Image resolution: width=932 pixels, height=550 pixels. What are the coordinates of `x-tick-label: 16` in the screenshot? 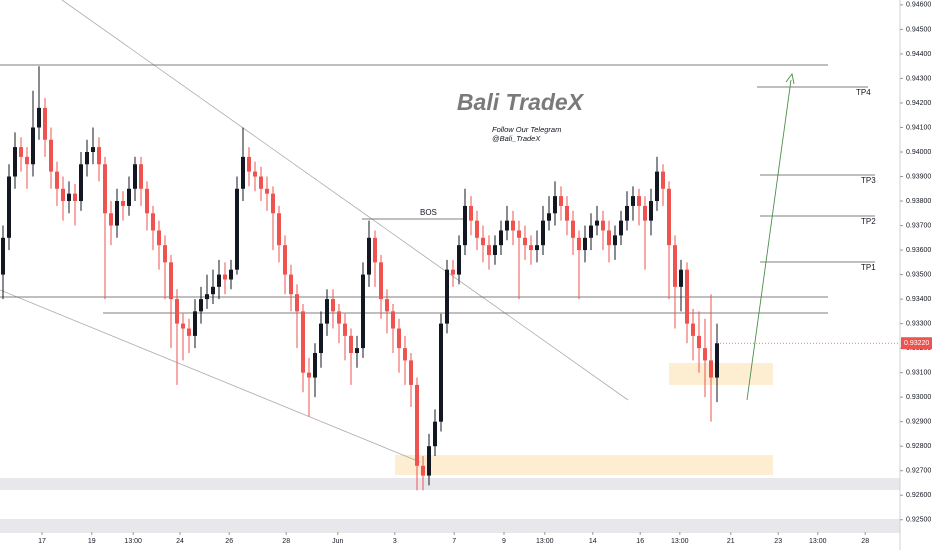 It's located at (640, 541).